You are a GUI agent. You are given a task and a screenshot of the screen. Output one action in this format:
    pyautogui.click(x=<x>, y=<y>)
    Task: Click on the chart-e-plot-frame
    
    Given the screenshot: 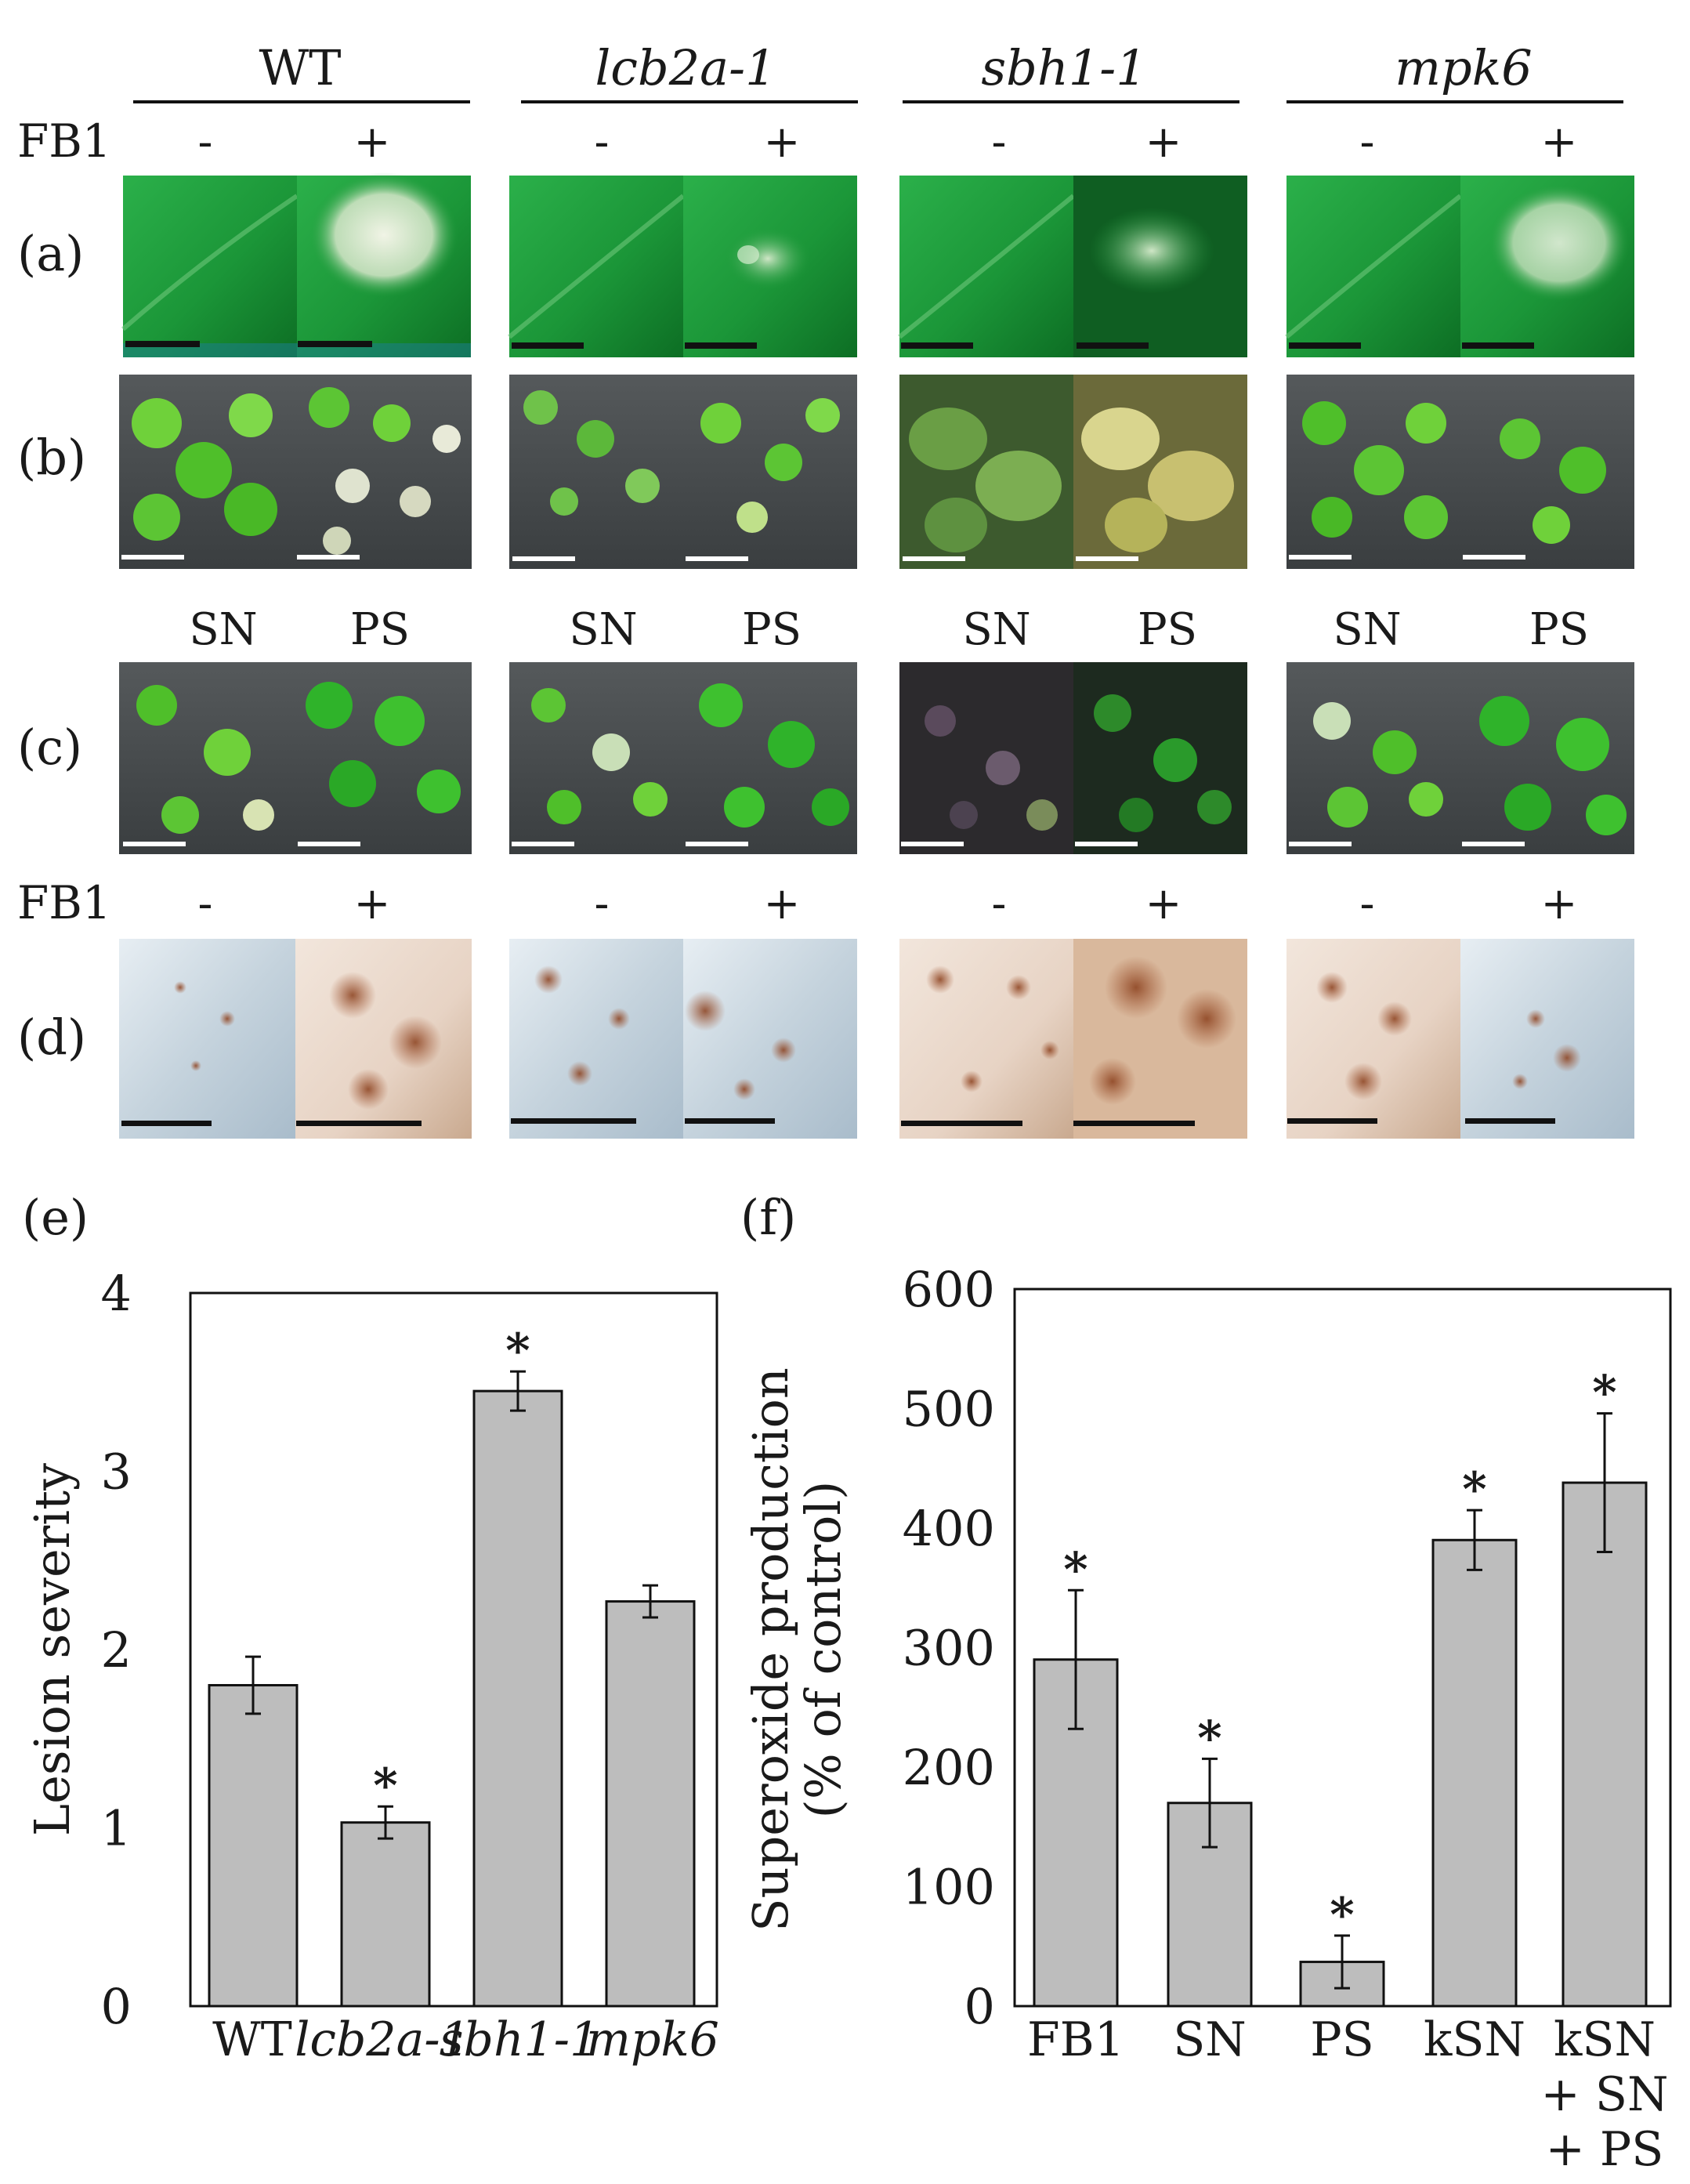 What is the action you would take?
    pyautogui.click(x=453, y=1649)
    